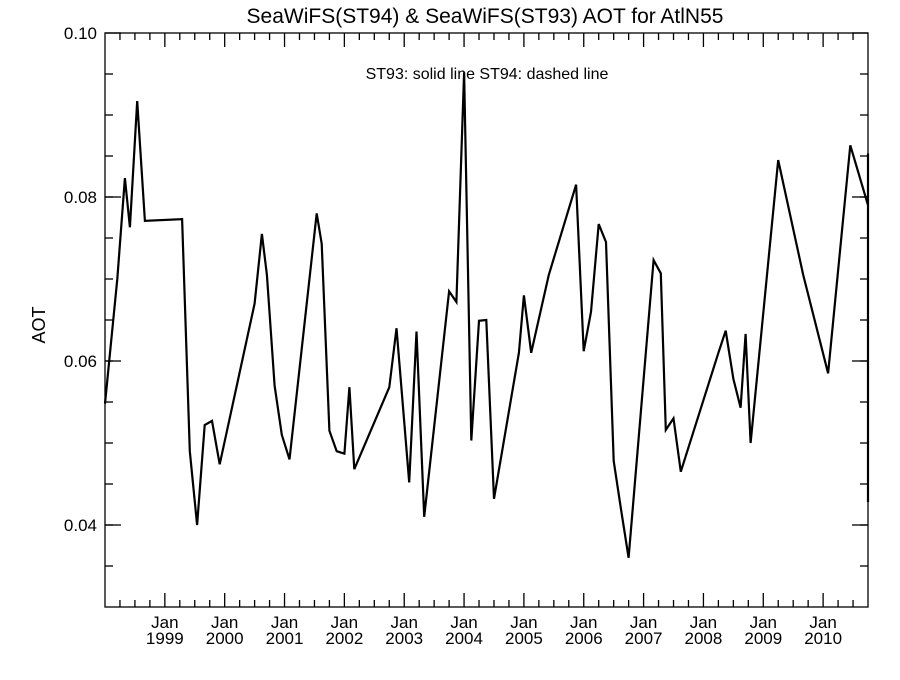  Describe the element at coordinates (487, 74) in the screenshot. I see `series-style-annotation: ST93: solid line ST94: dashed line` at that location.